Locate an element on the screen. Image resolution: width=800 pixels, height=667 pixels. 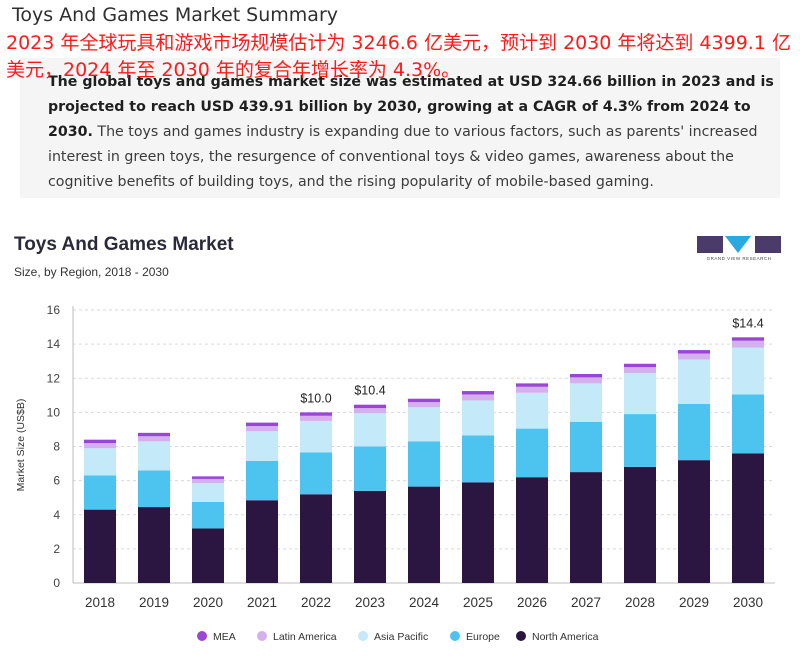
bar-total-label: $14.4 is located at coordinates (747, 323).